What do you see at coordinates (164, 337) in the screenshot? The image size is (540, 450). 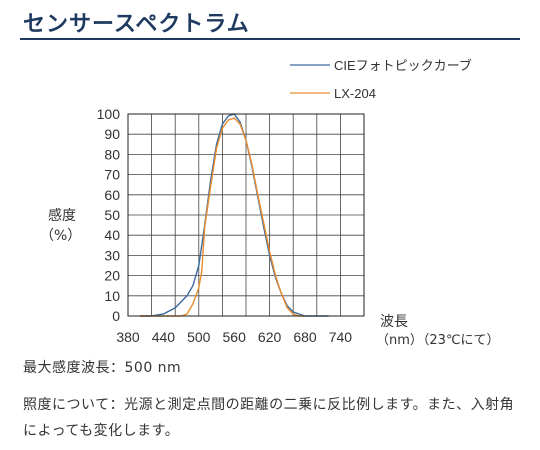 I see `x-tick-label: 440` at bounding box center [164, 337].